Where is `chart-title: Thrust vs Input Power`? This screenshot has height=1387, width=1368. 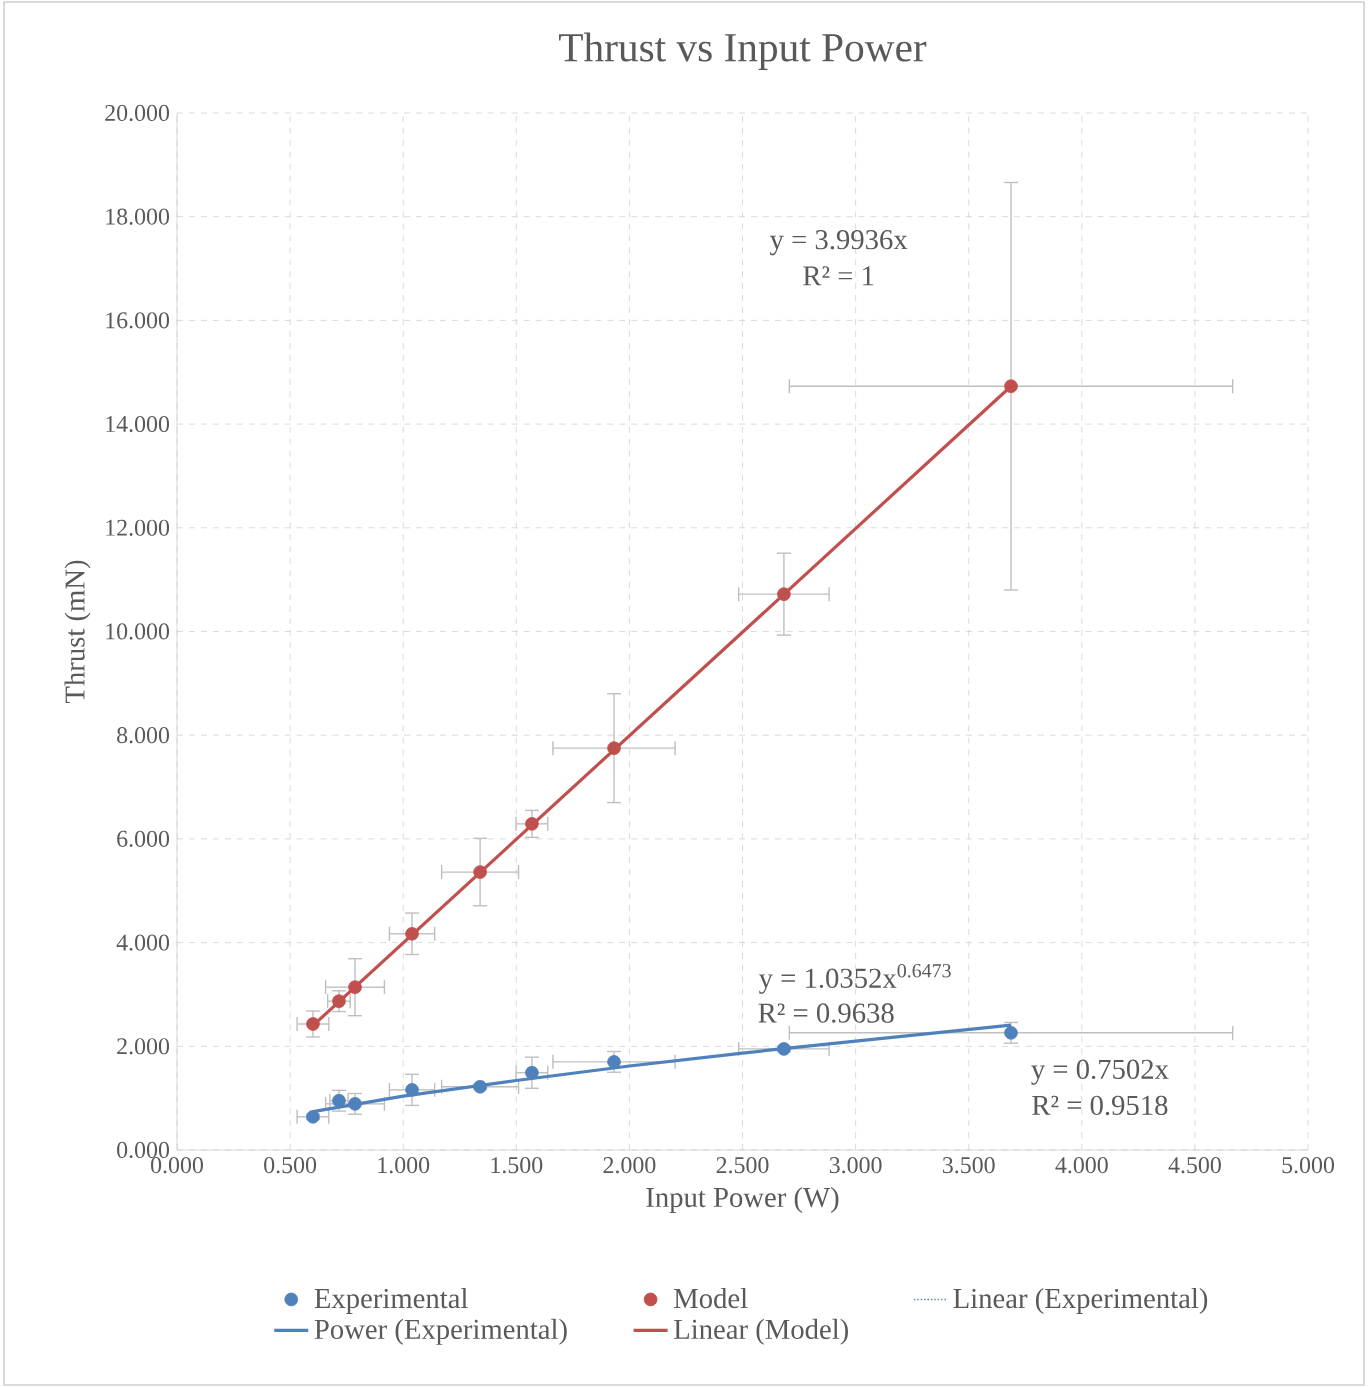
chart-title: Thrust vs Input Power is located at coordinates (743, 51).